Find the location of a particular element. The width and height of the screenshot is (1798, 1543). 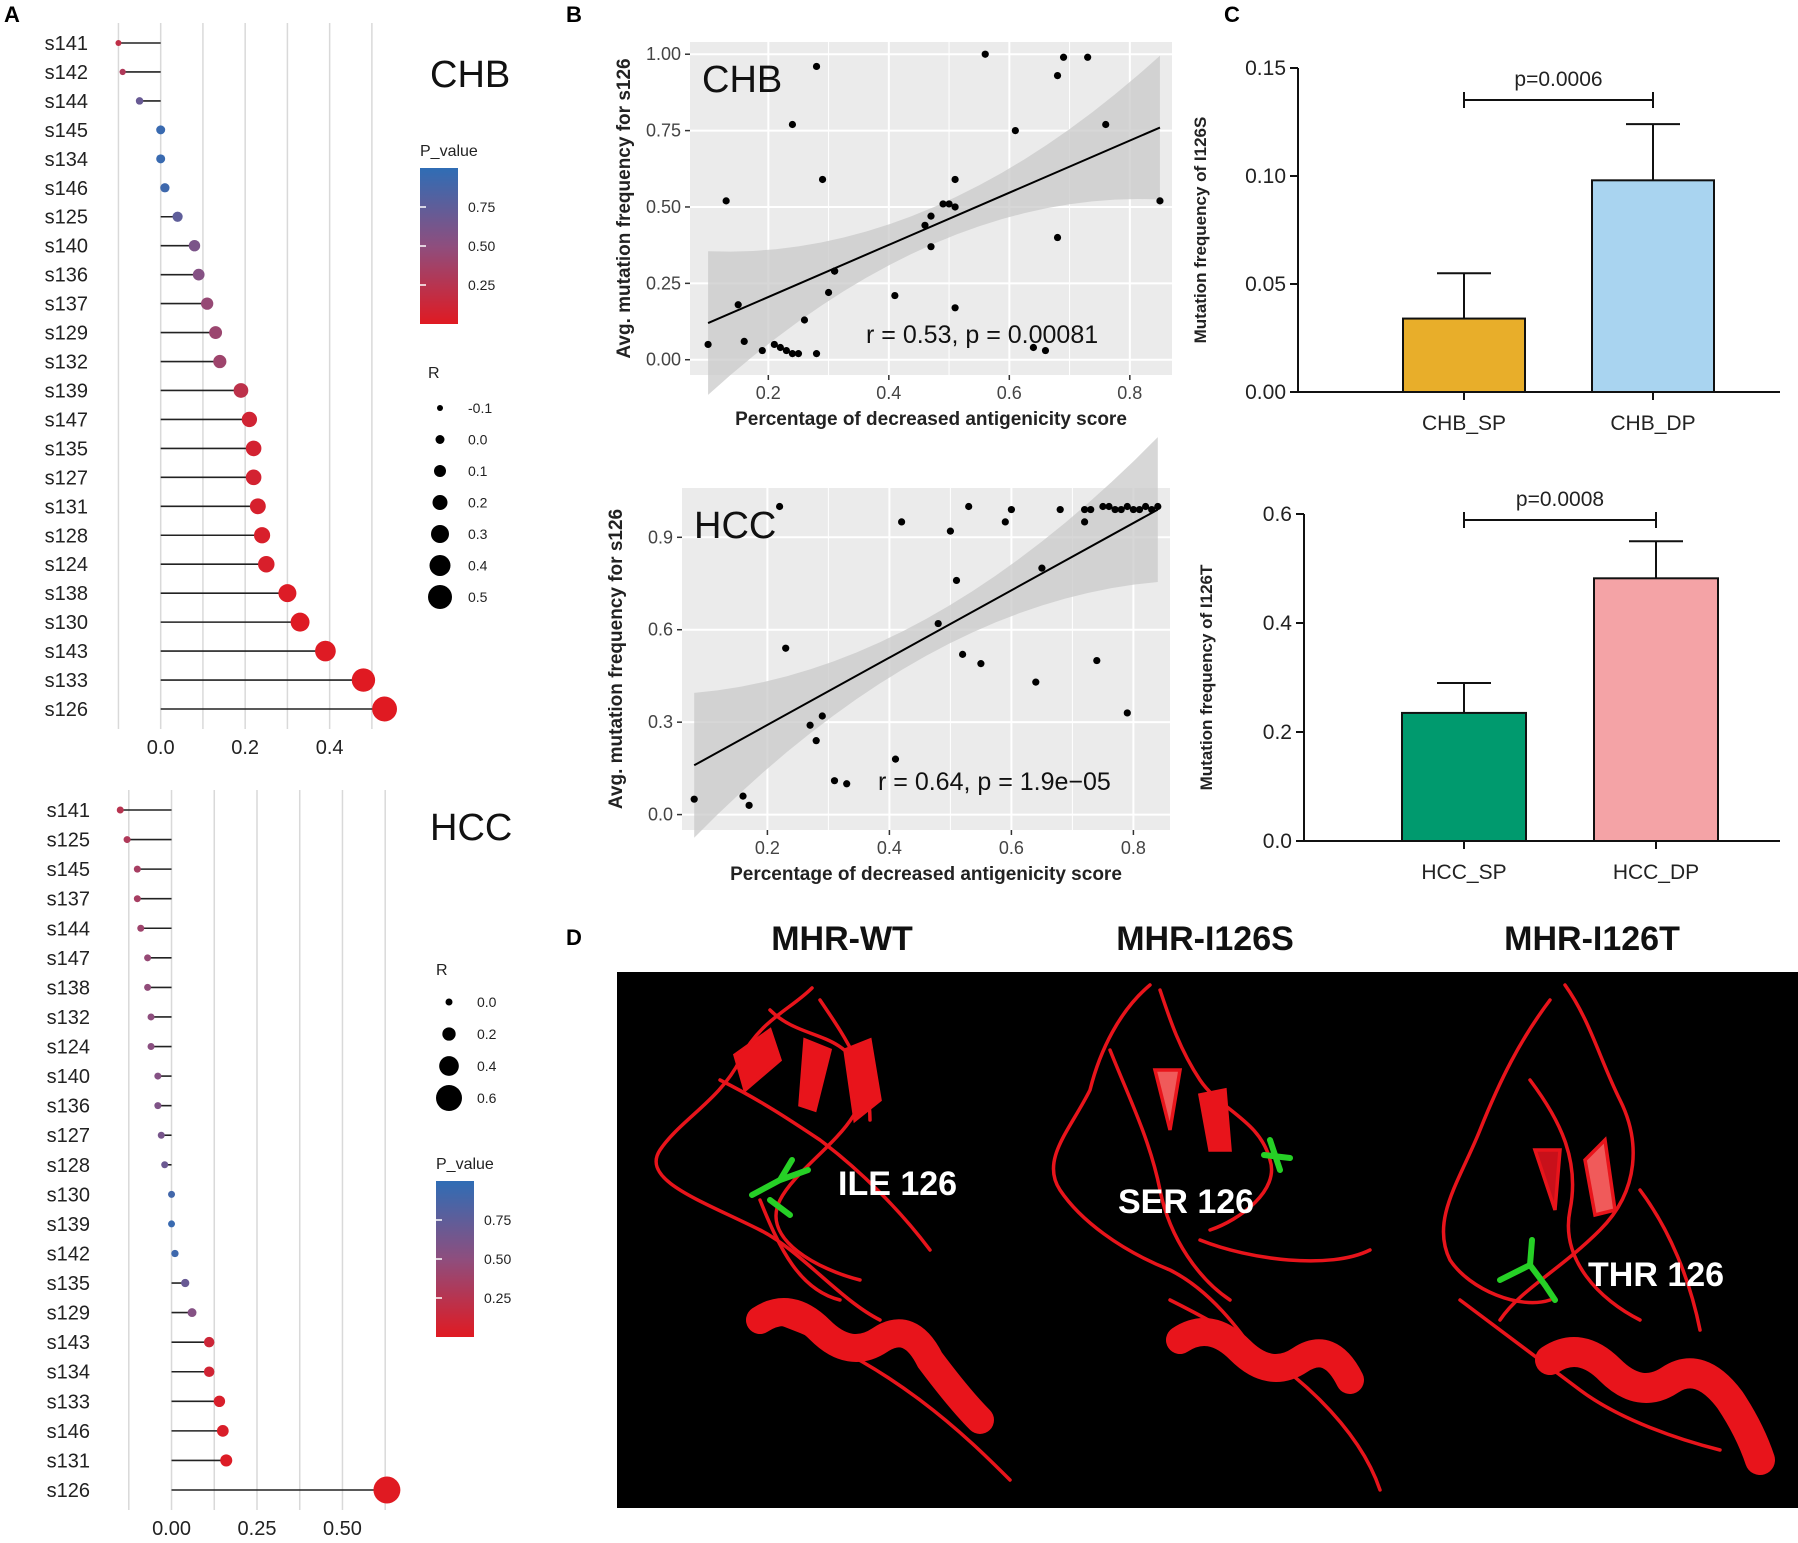

y-tick-label: 0.15 is located at coordinates (1265, 68).